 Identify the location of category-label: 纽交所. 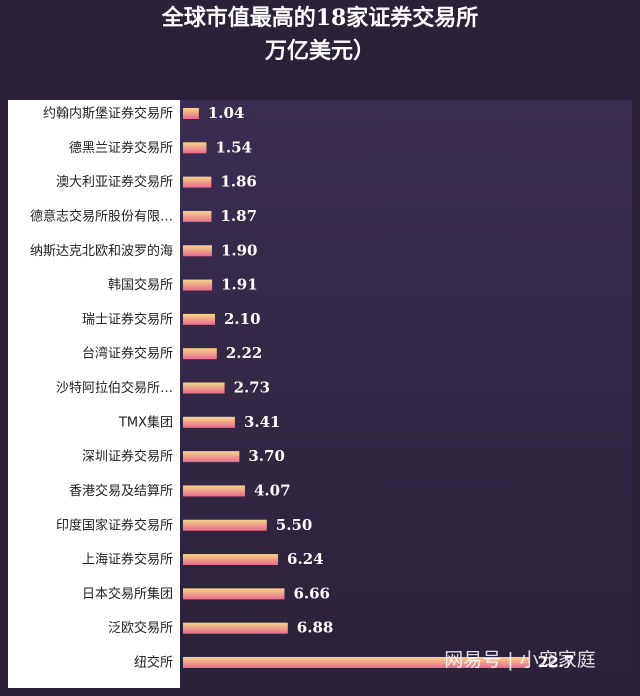
(153, 663).